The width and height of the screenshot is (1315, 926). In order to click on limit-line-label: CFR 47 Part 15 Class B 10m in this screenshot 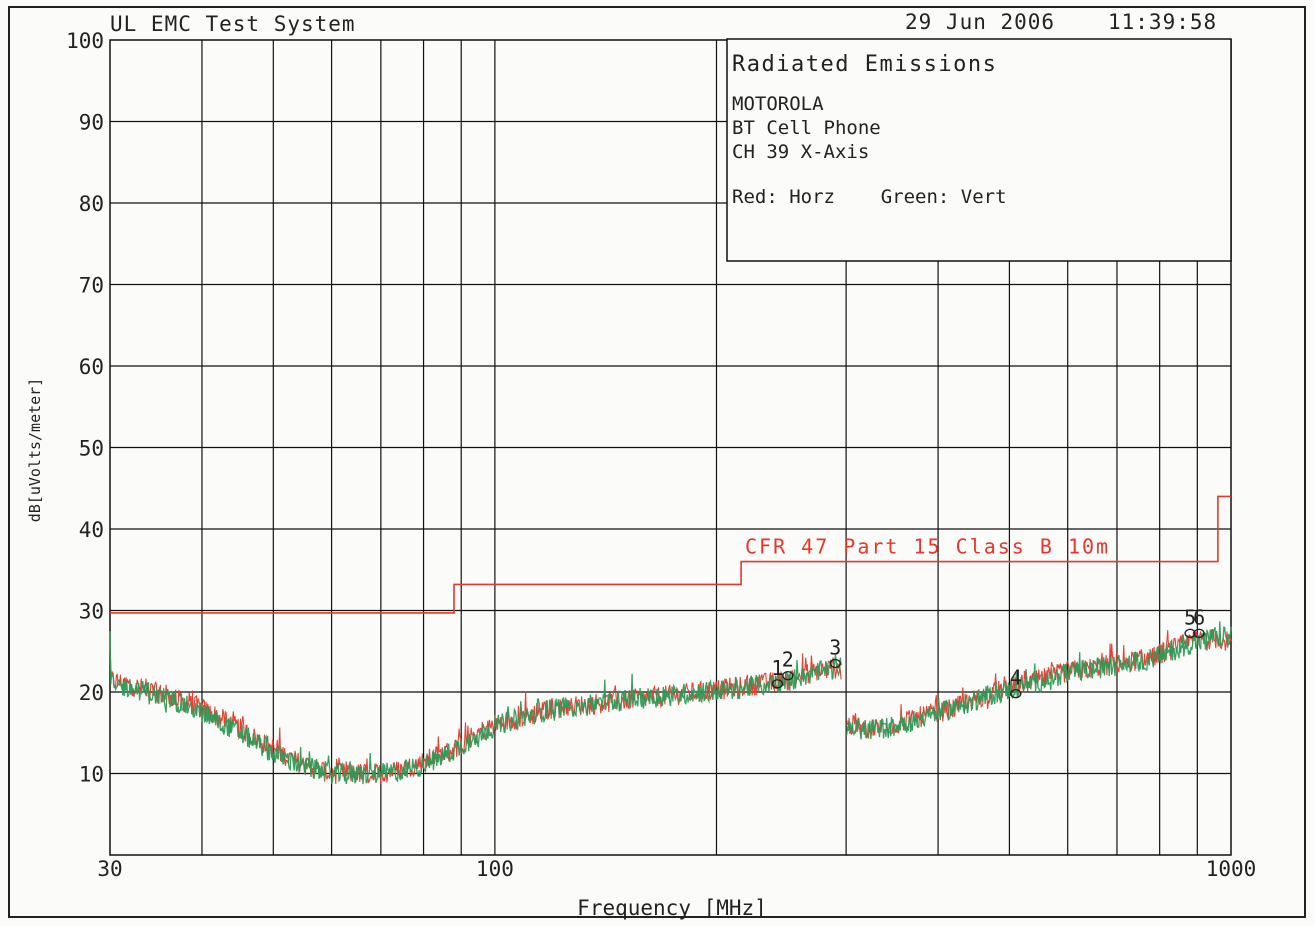, I will do `click(927, 547)`.